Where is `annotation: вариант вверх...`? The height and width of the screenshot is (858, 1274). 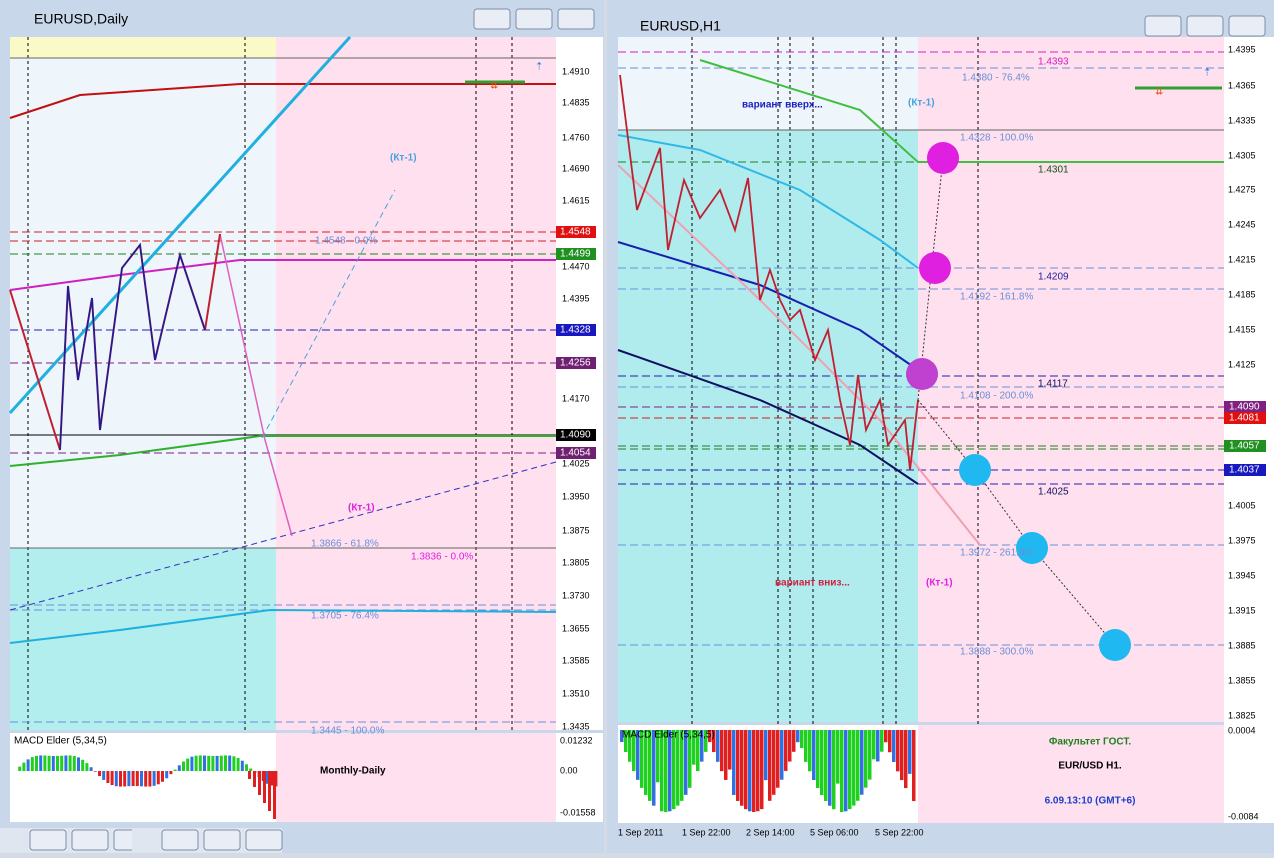 annotation: вариант вверх... is located at coordinates (782, 105).